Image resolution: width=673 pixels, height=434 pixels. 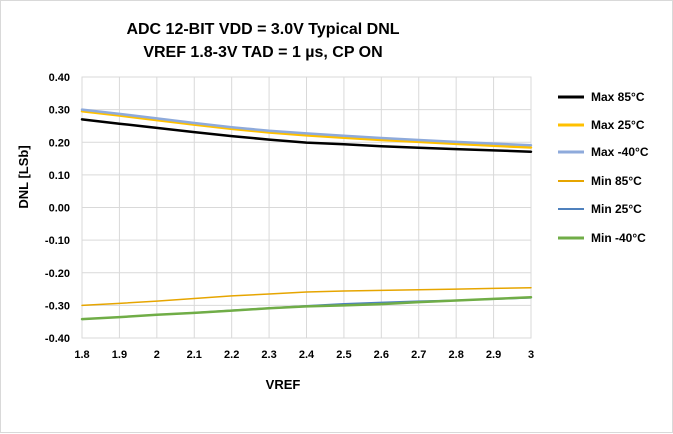 I want to click on x-tick-label: 2.2, so click(x=231, y=355).